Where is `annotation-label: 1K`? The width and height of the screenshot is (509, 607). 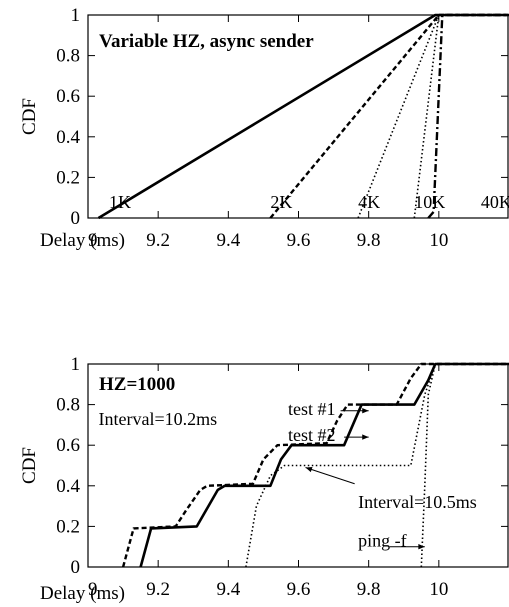 annotation-label: 1K is located at coordinates (120, 202).